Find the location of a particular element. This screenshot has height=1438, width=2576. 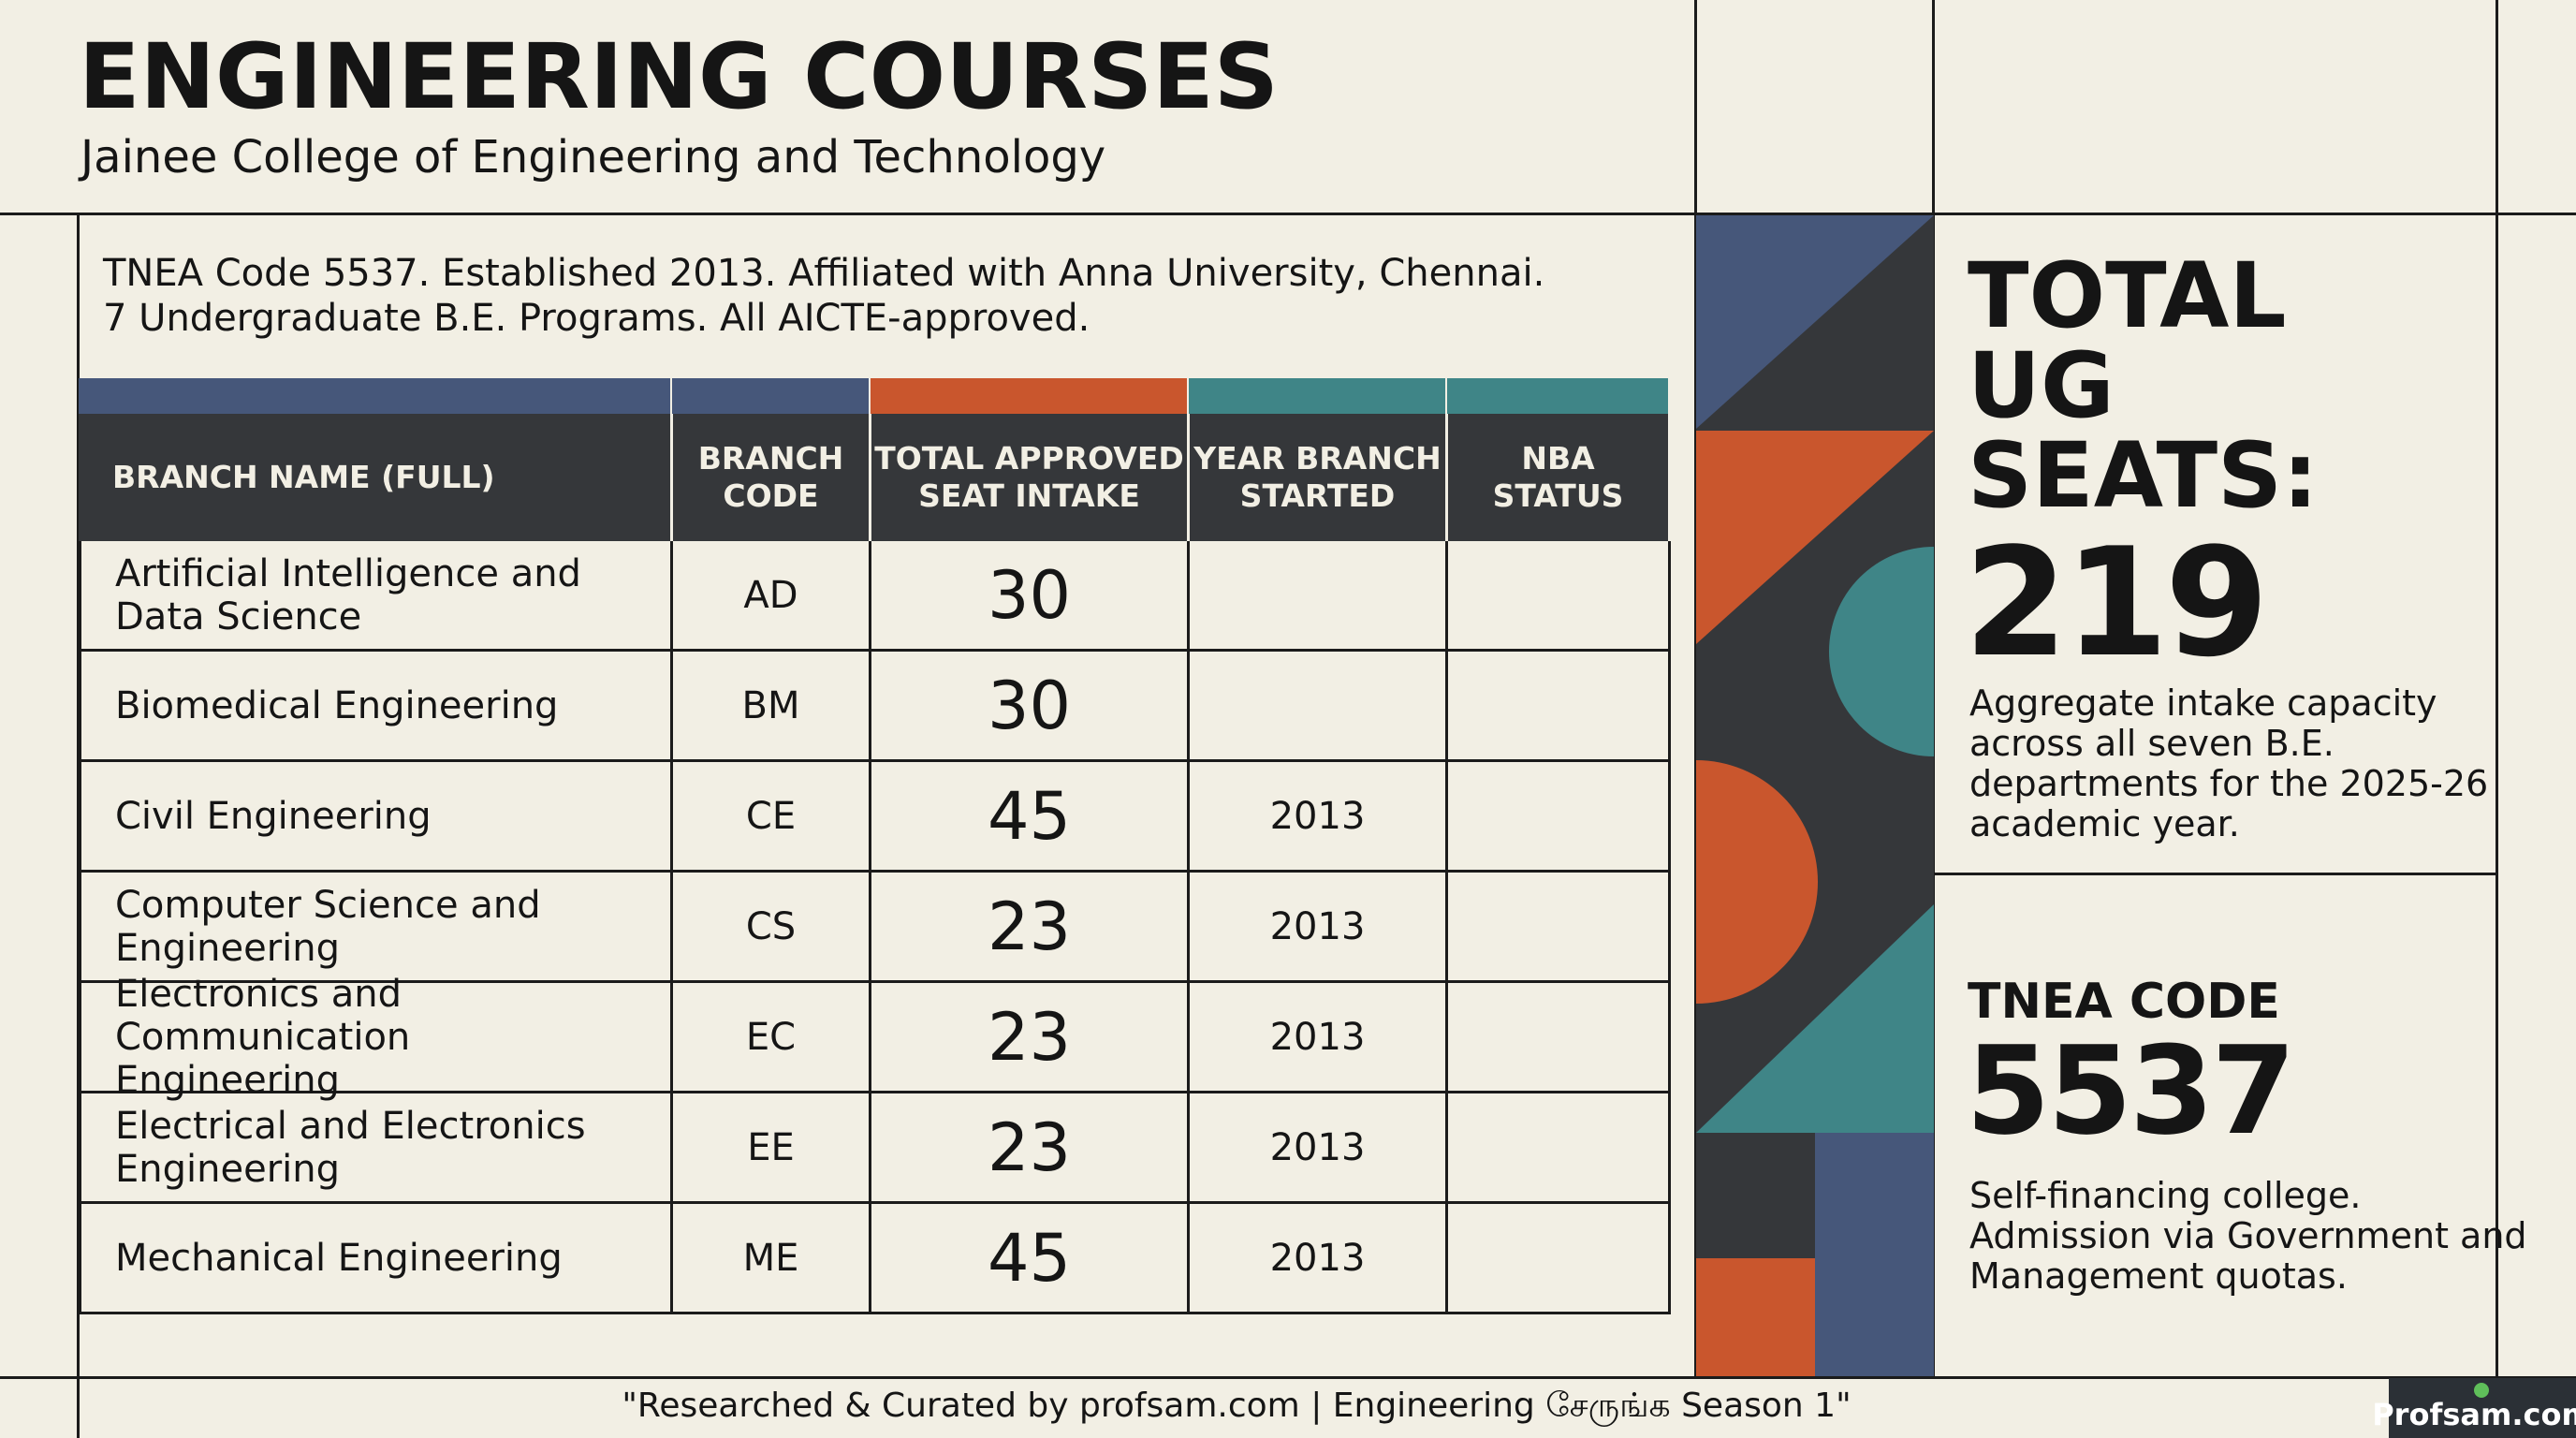

header-branch-code: BRANCH CODE is located at coordinates (769, 477).